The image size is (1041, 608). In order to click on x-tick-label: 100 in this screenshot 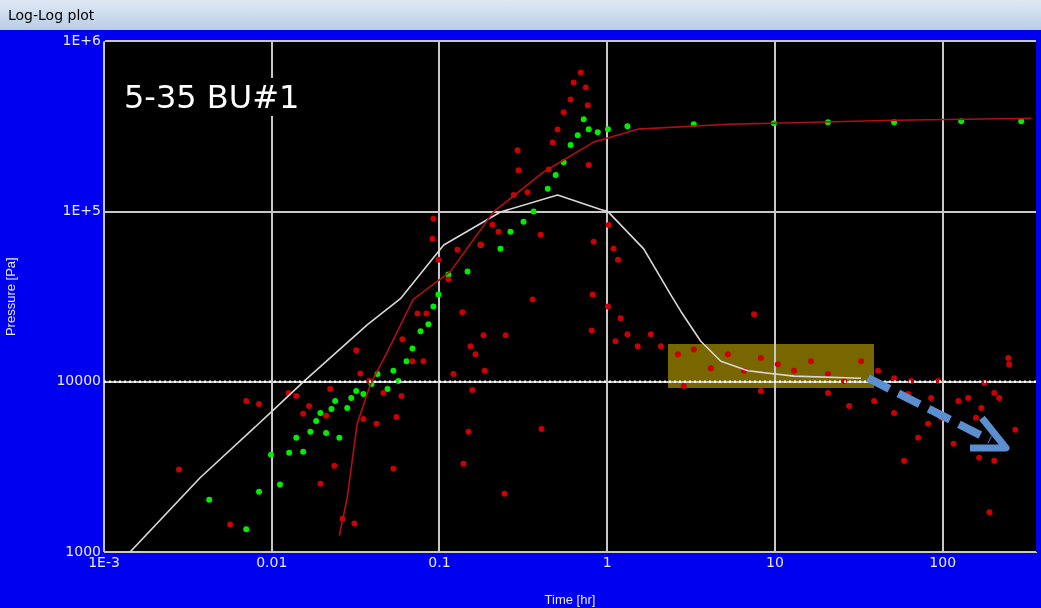, I will do `click(943, 562)`.